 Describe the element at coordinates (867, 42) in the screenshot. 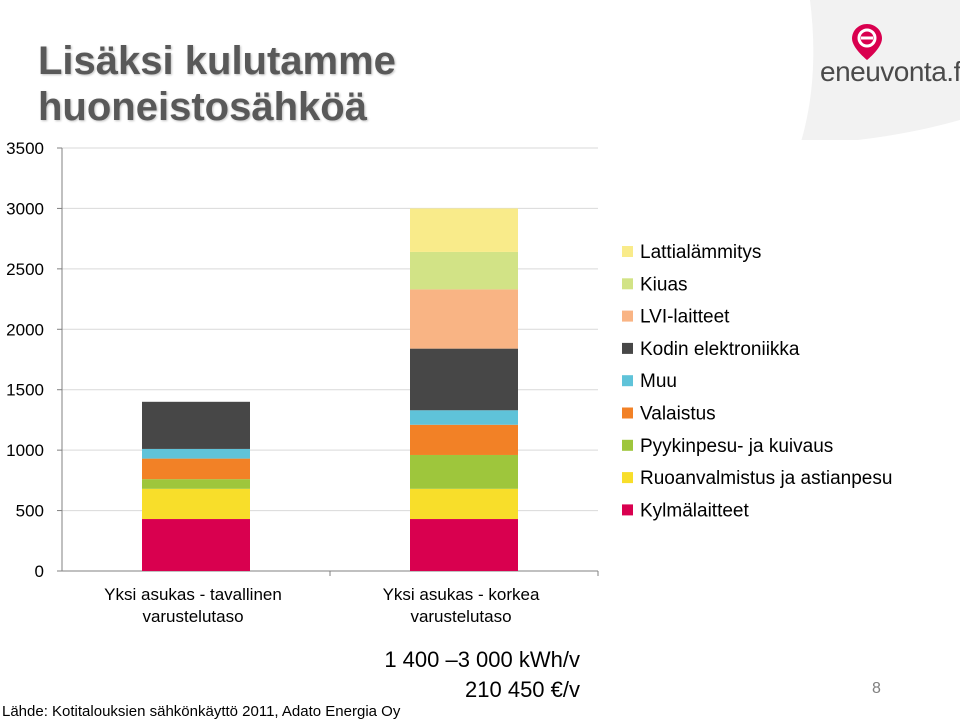

I see `location-pin-icon` at that location.